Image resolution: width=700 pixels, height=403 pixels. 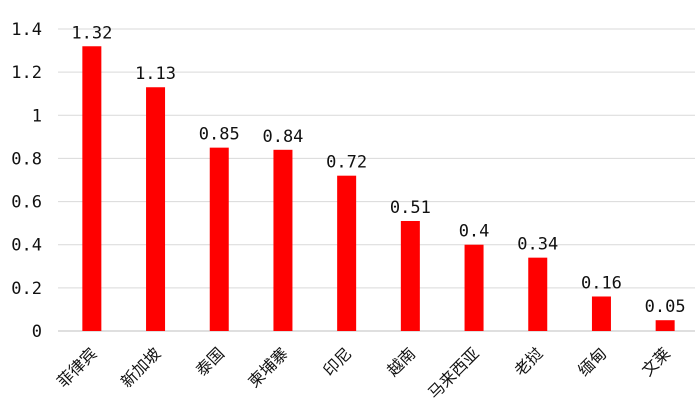 What do you see at coordinates (26, 159) in the screenshot?
I see `y-tick-label: 0.8` at bounding box center [26, 159].